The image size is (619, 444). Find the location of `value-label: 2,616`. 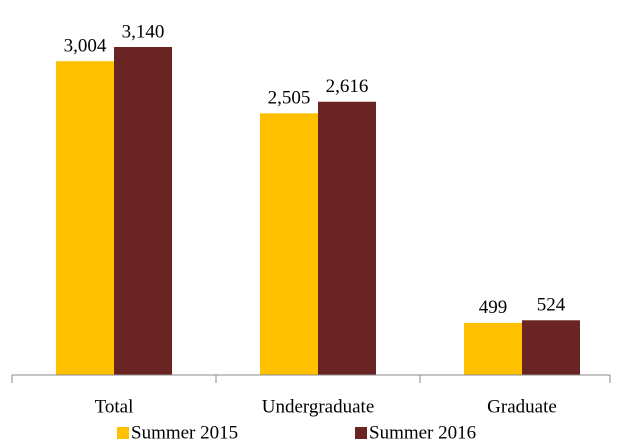

value-label: 2,616 is located at coordinates (347, 86).